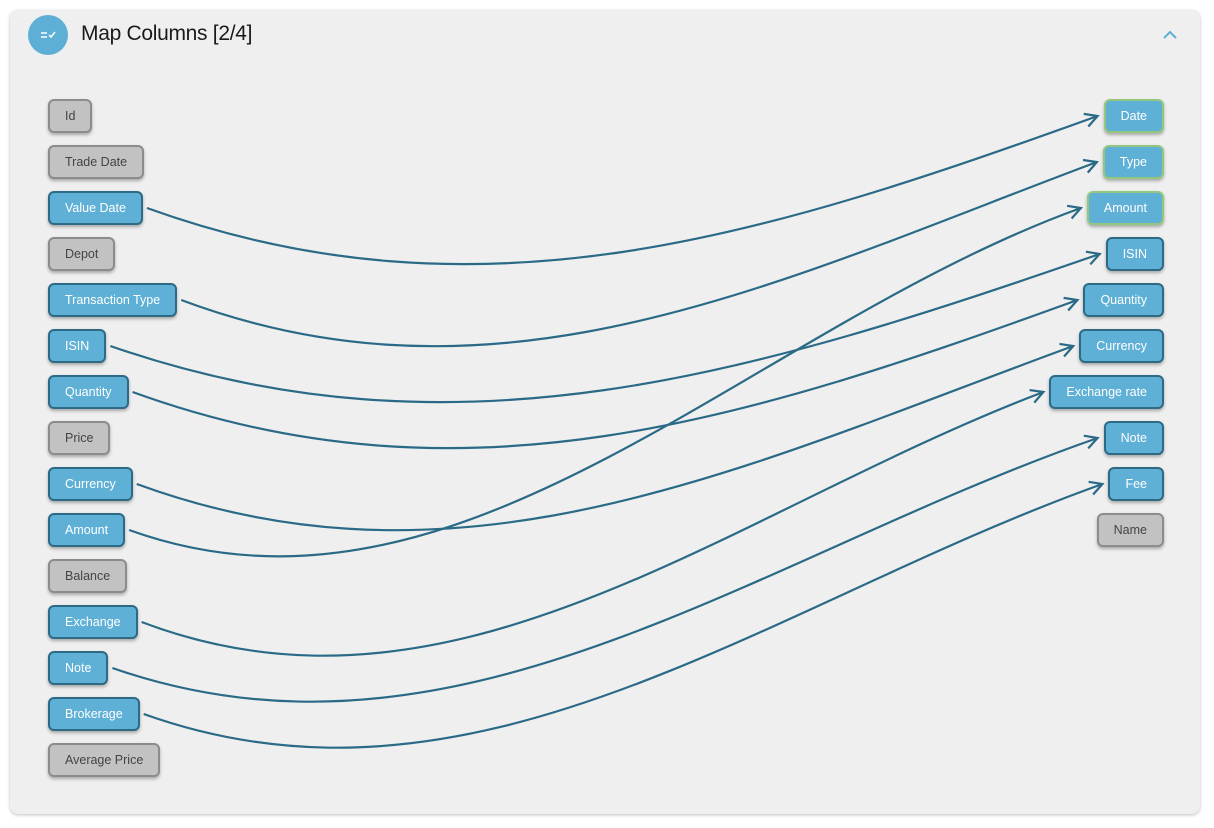 The image size is (1214, 828). I want to click on target-column: Type, so click(1133, 162).